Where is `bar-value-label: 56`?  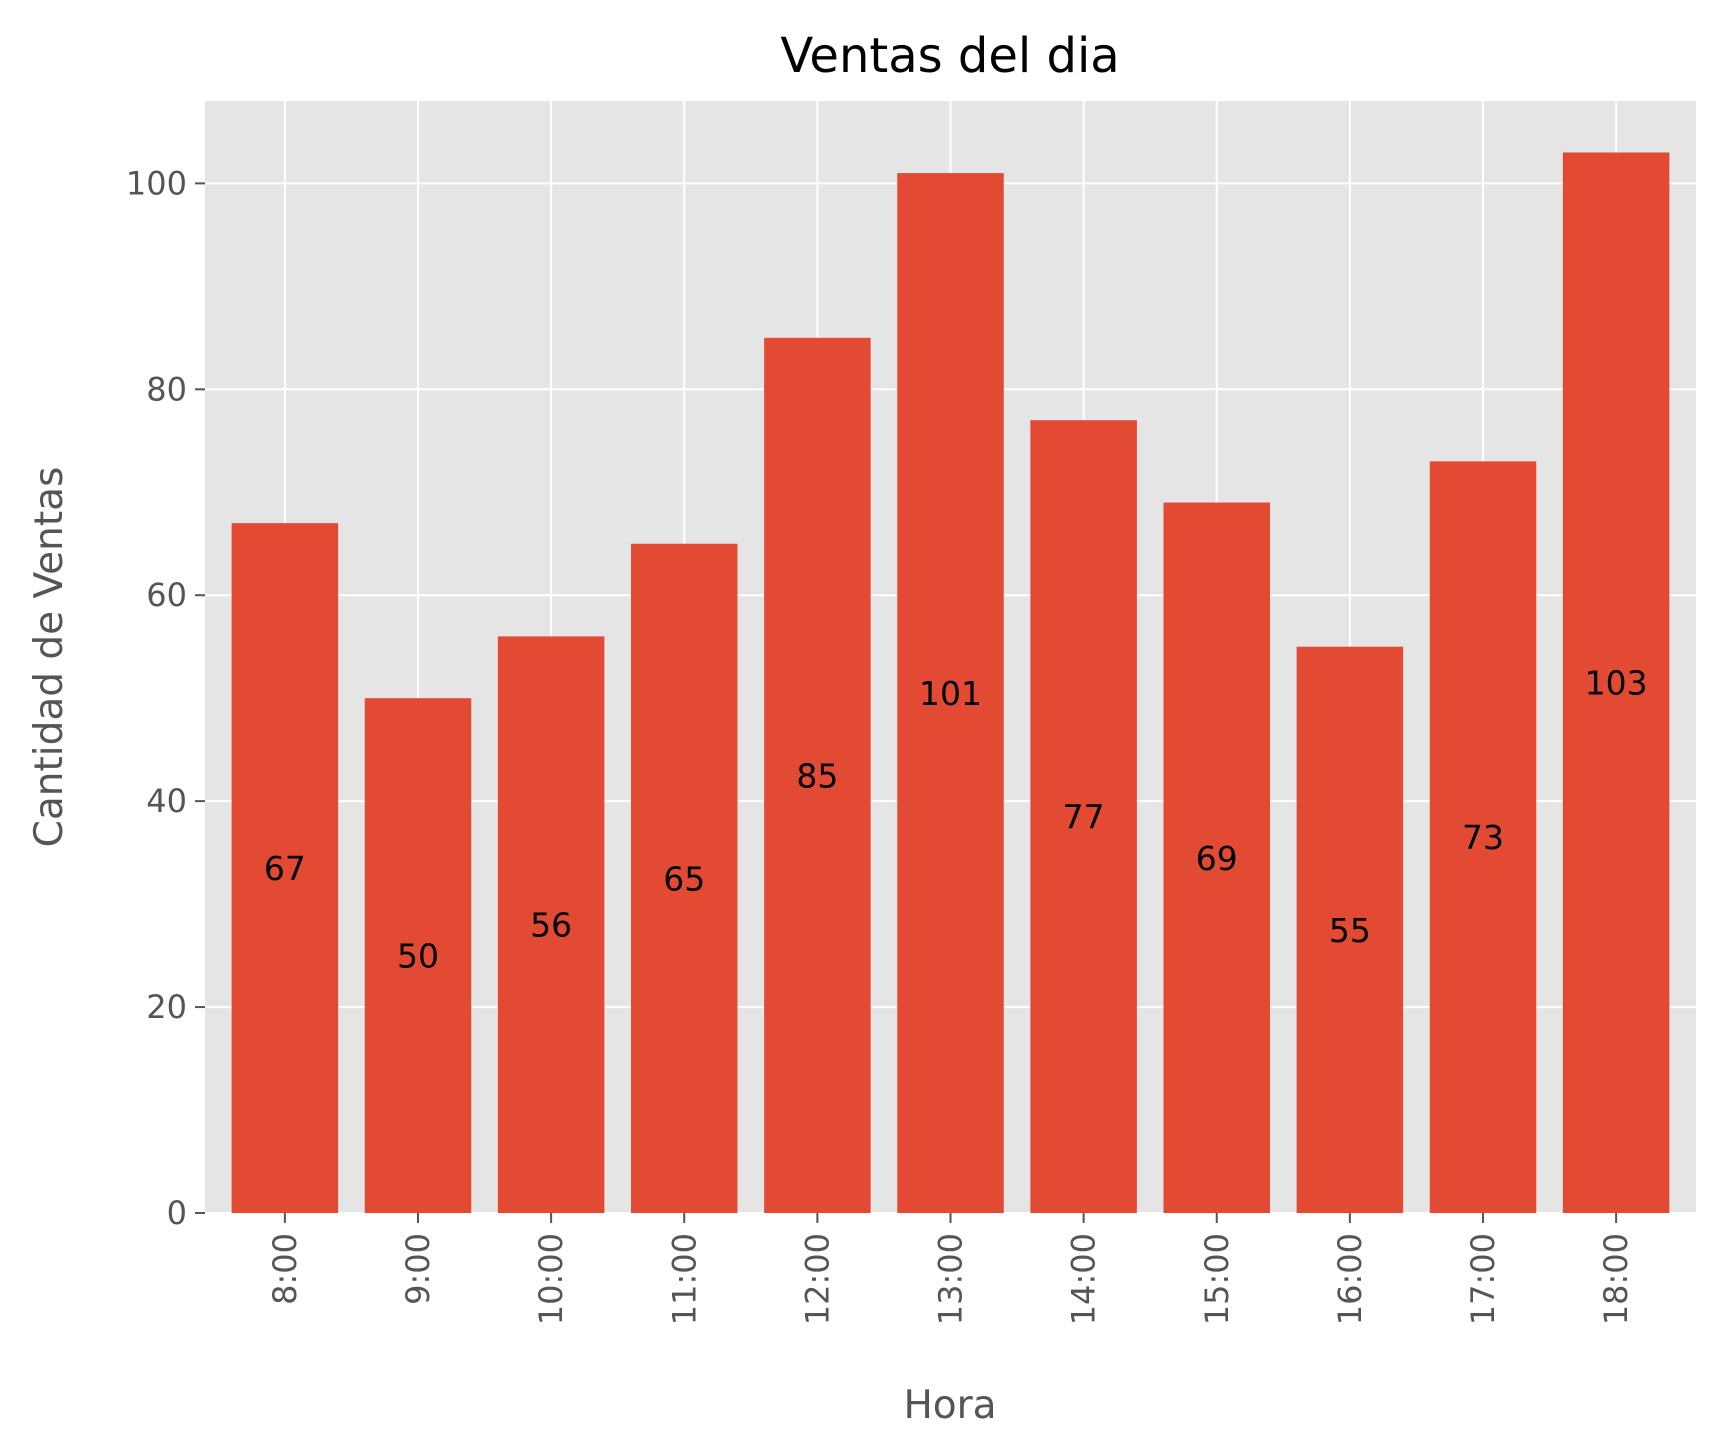
bar-value-label: 56 is located at coordinates (551, 925).